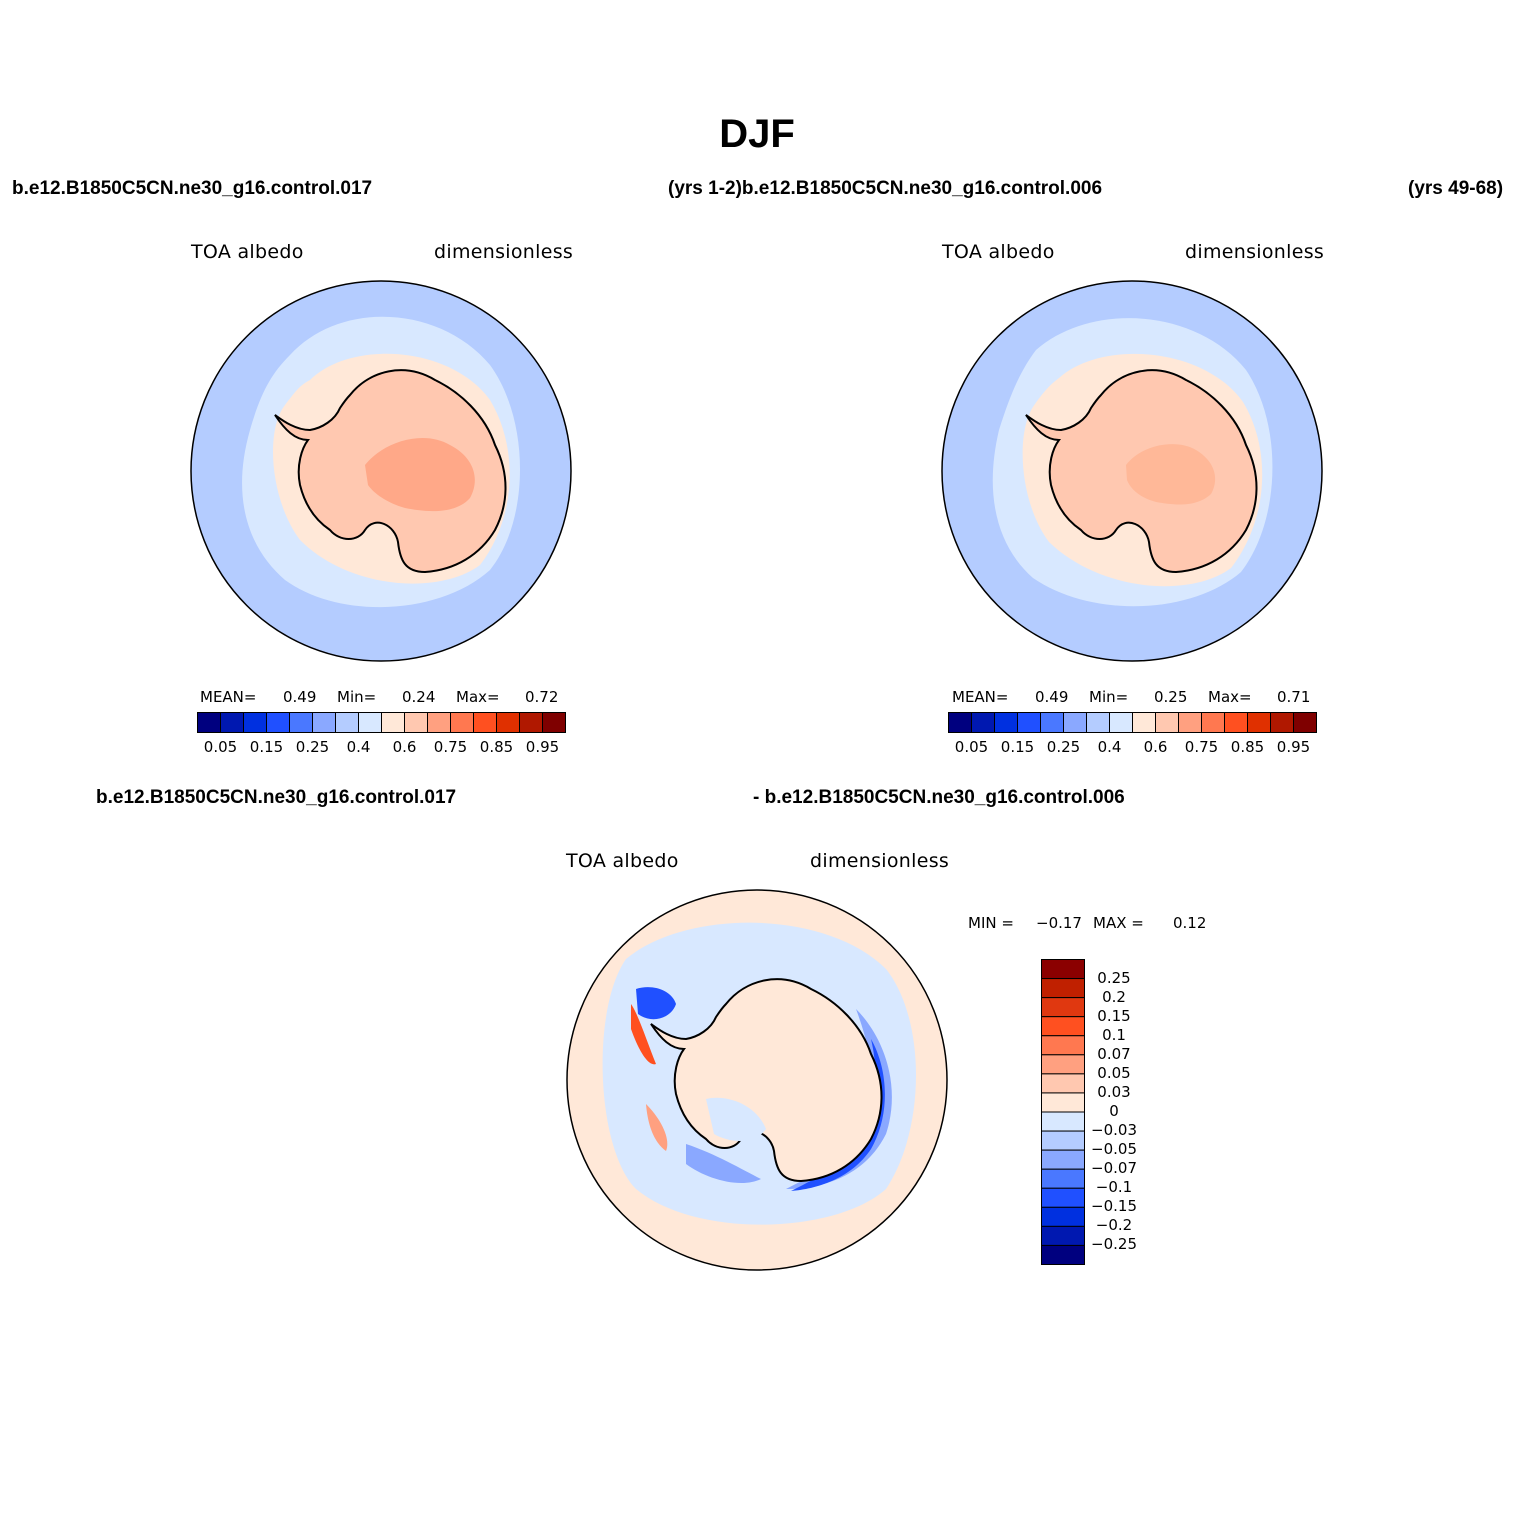  What do you see at coordinates (192, 188) in the screenshot?
I see `case-label-top-left: b.e12.B1850C5CN.ne30_g16.control.017` at bounding box center [192, 188].